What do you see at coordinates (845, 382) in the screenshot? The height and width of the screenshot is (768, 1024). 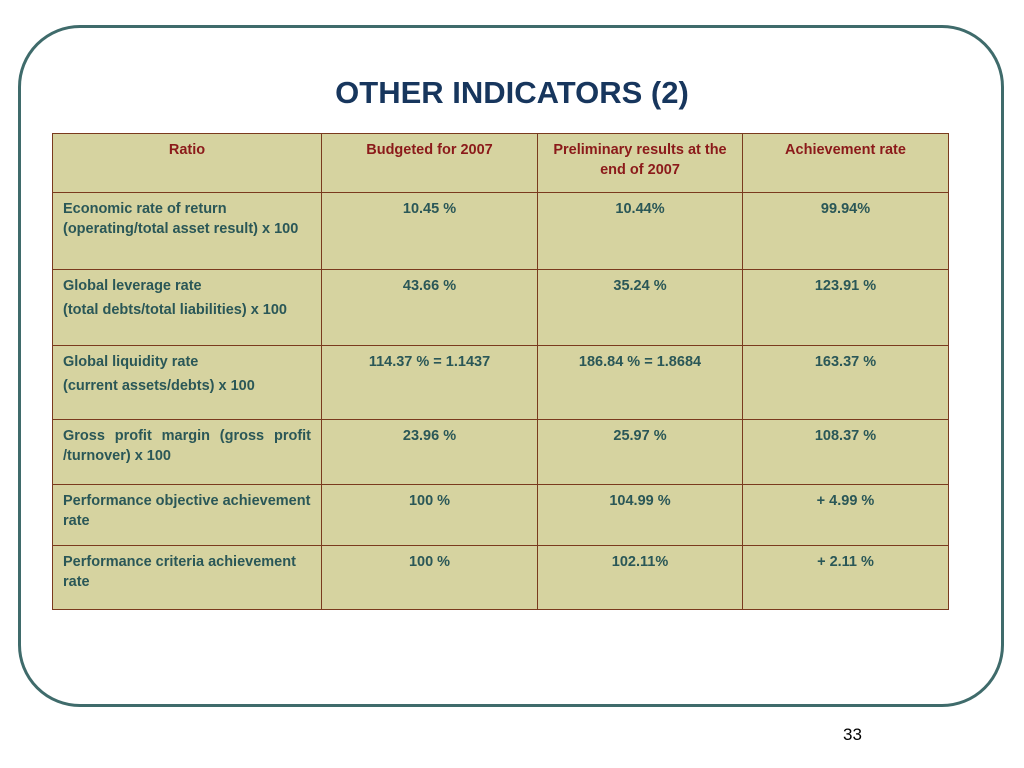 I see `achievement-cell: 163.37 %` at bounding box center [845, 382].